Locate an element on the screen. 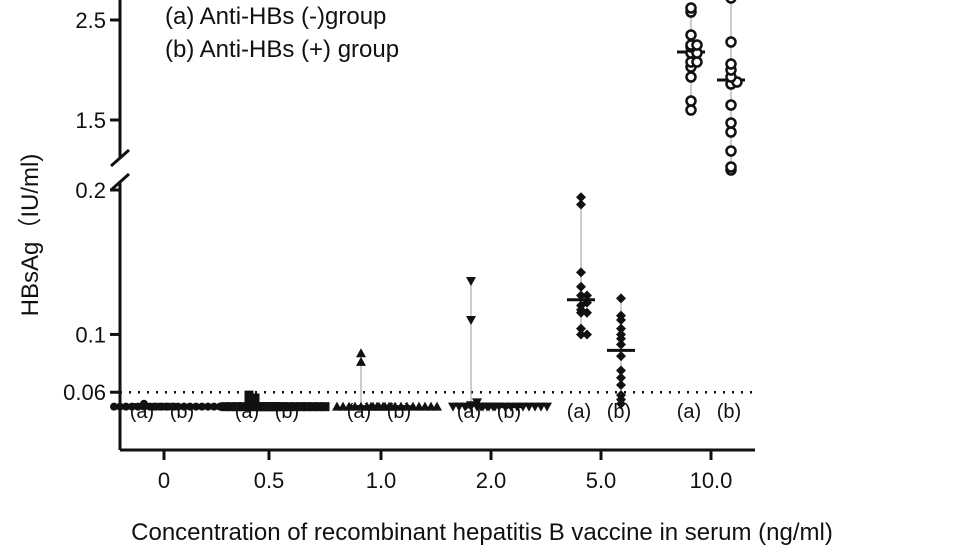 The height and width of the screenshot is (553, 961). y-tick-label-0.06: 0.06 is located at coordinates (84, 392).